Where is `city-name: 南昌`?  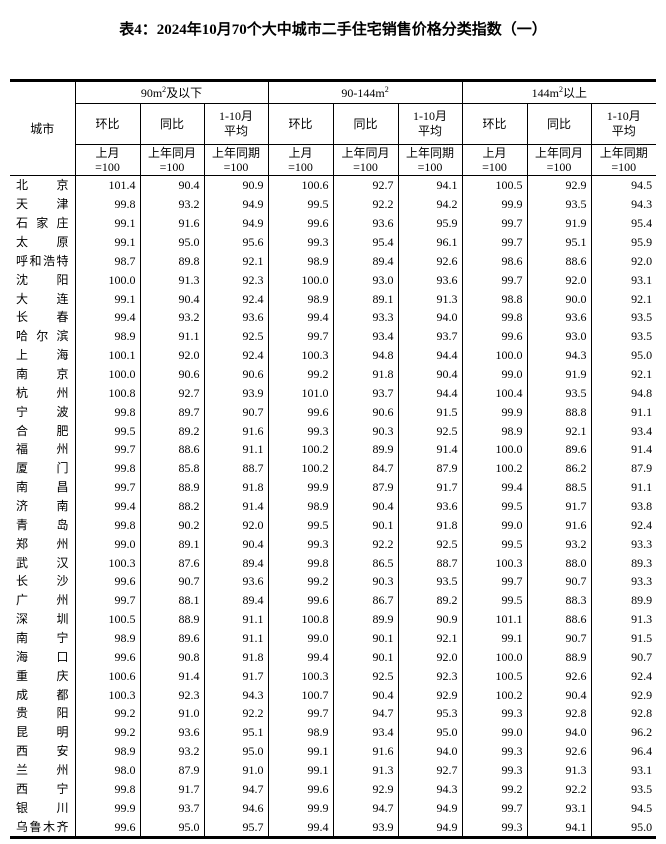 city-name: 南昌 is located at coordinates (42, 487).